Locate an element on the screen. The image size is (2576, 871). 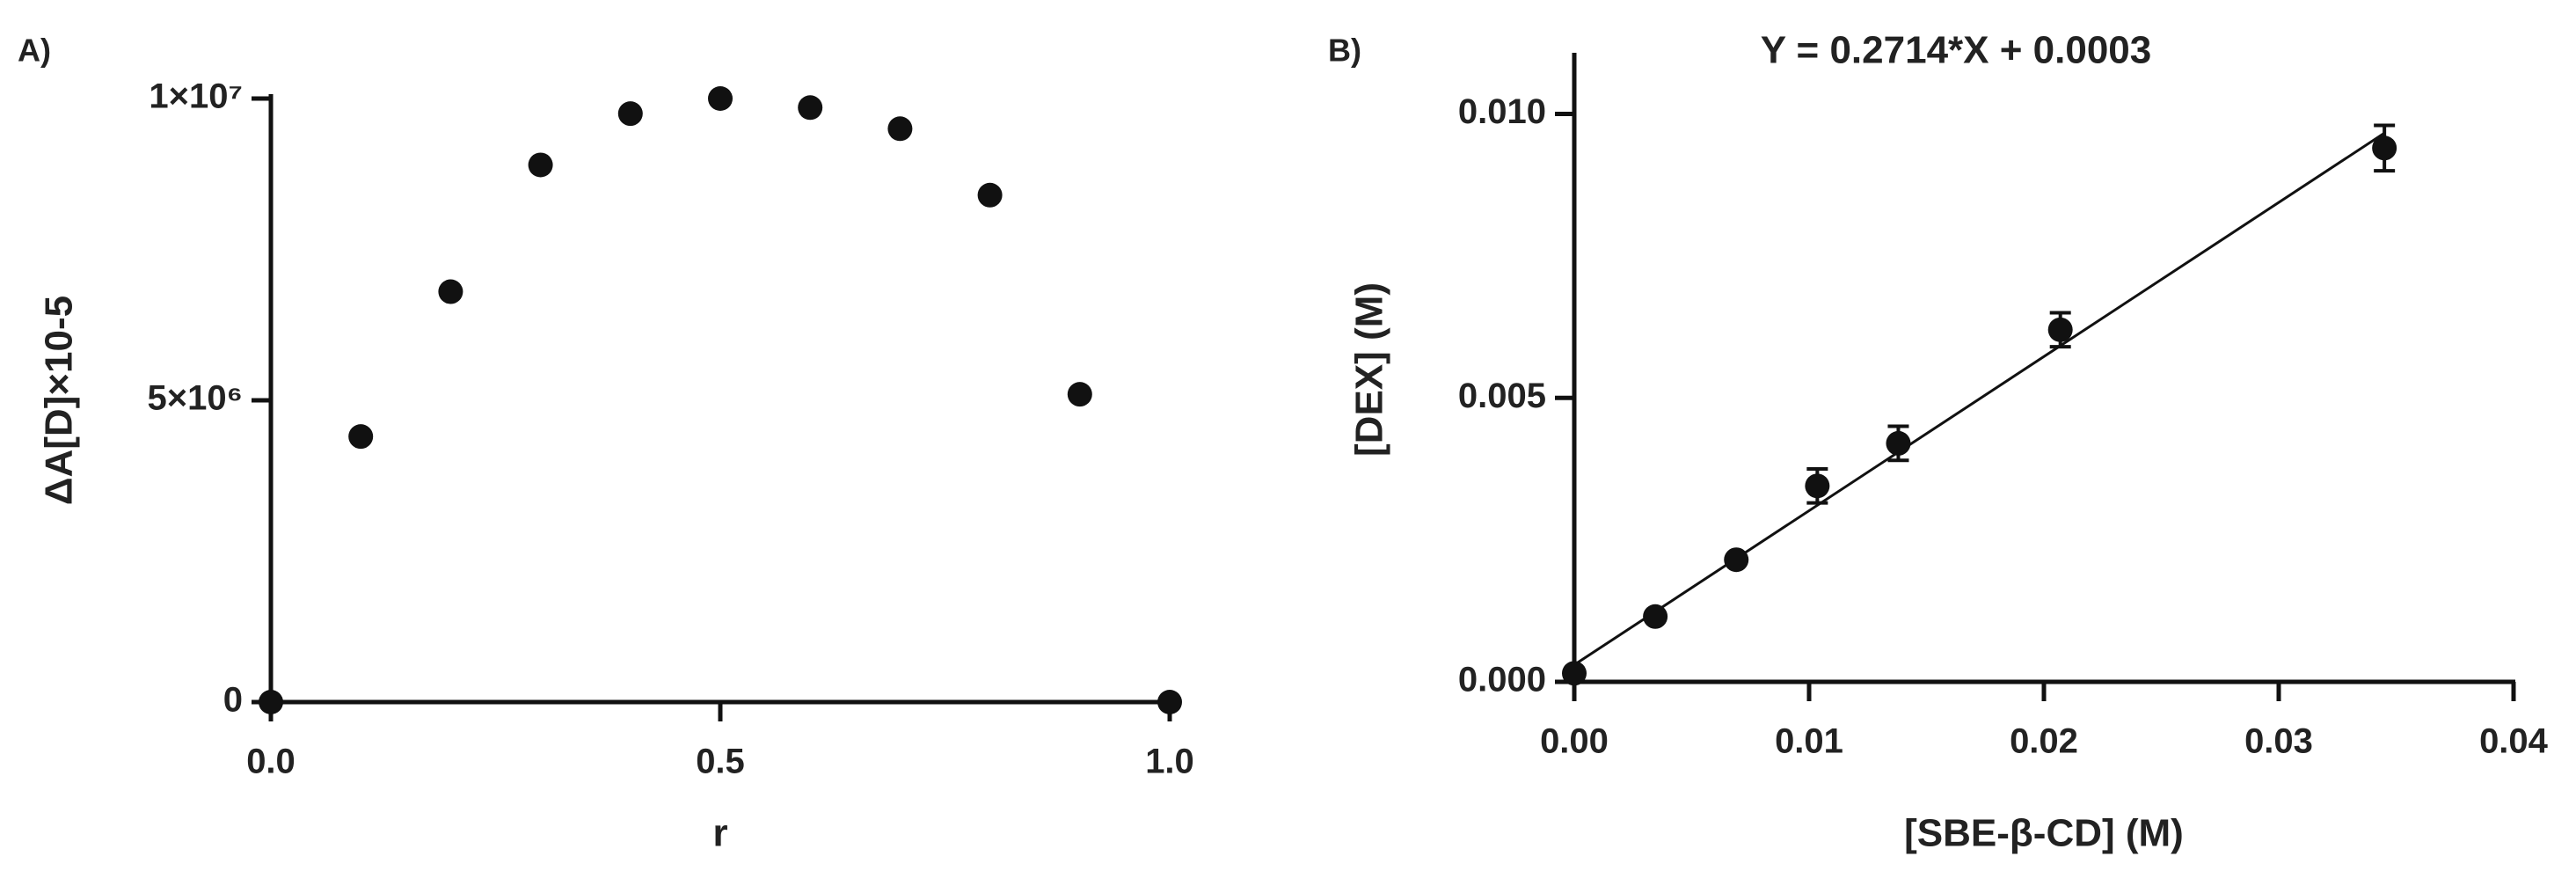
y-tick-label: 0 is located at coordinates (233, 700).